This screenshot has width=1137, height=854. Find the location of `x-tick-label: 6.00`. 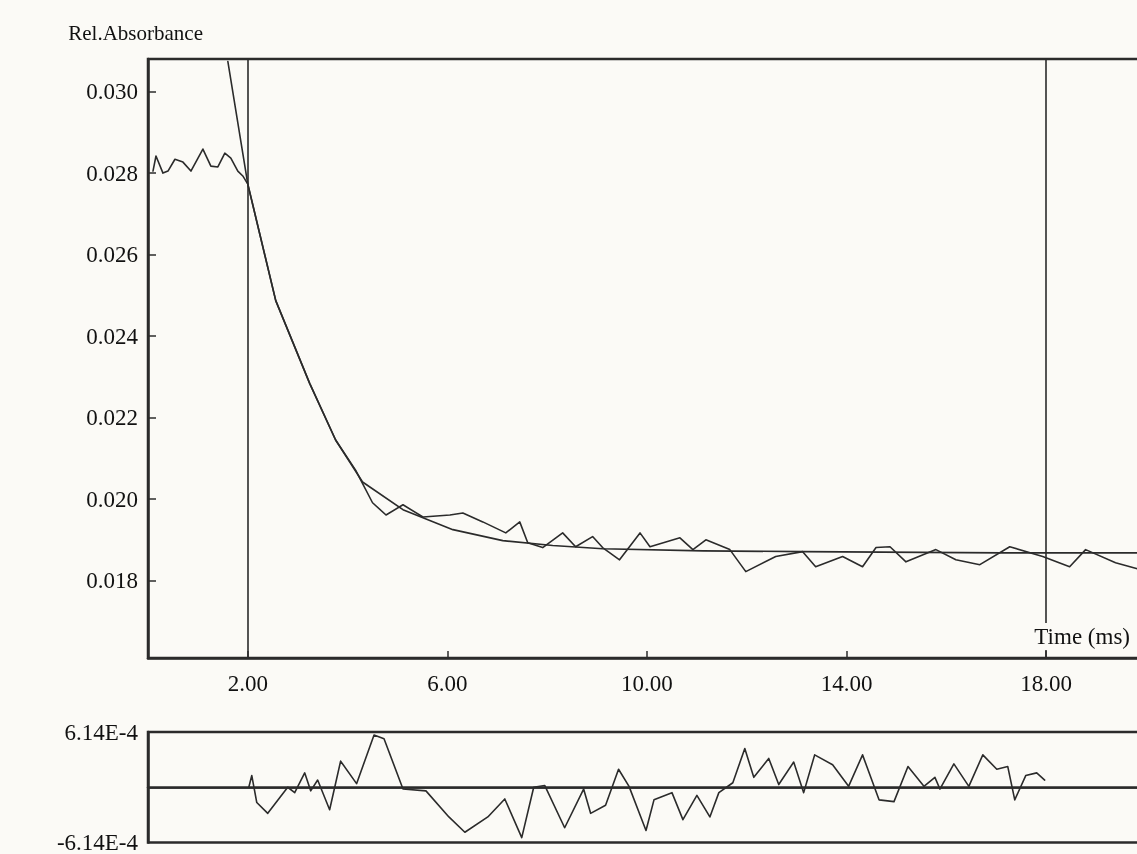

x-tick-label: 6.00 is located at coordinates (447, 683).